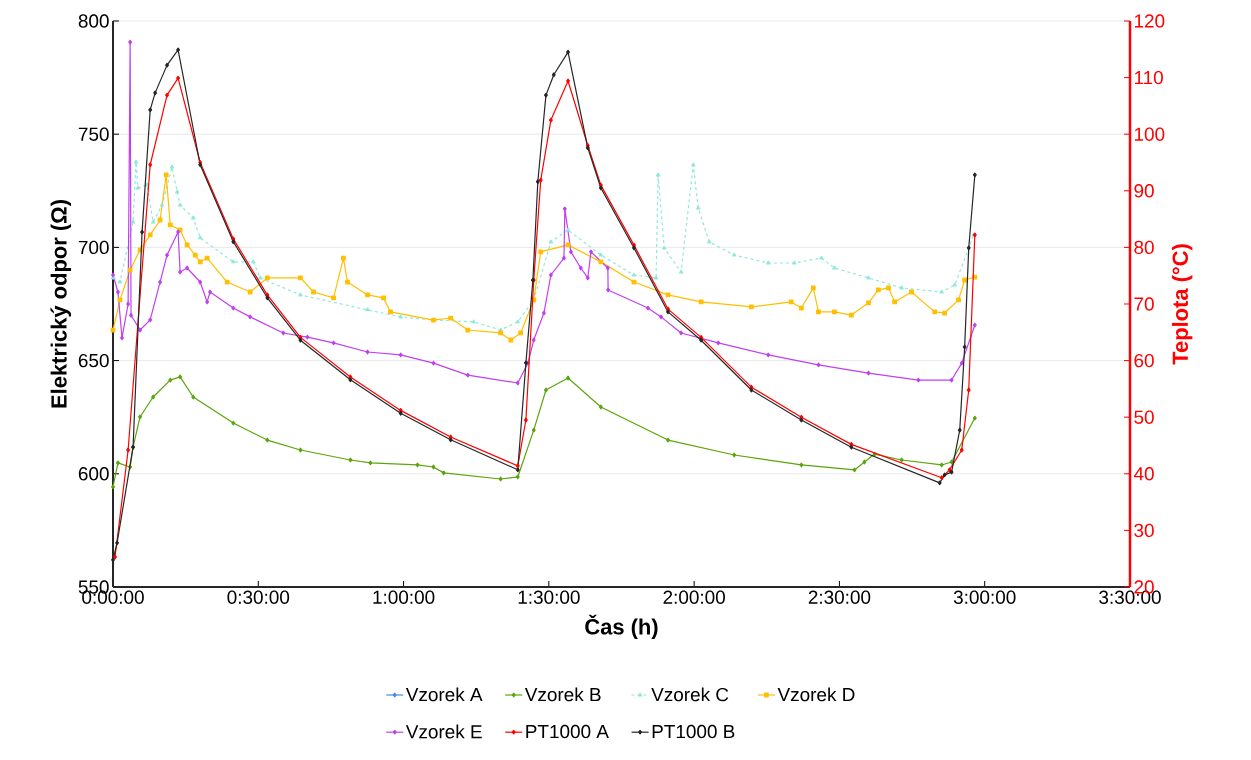  I want to click on x-axis-title: Čas (h), so click(621, 626).